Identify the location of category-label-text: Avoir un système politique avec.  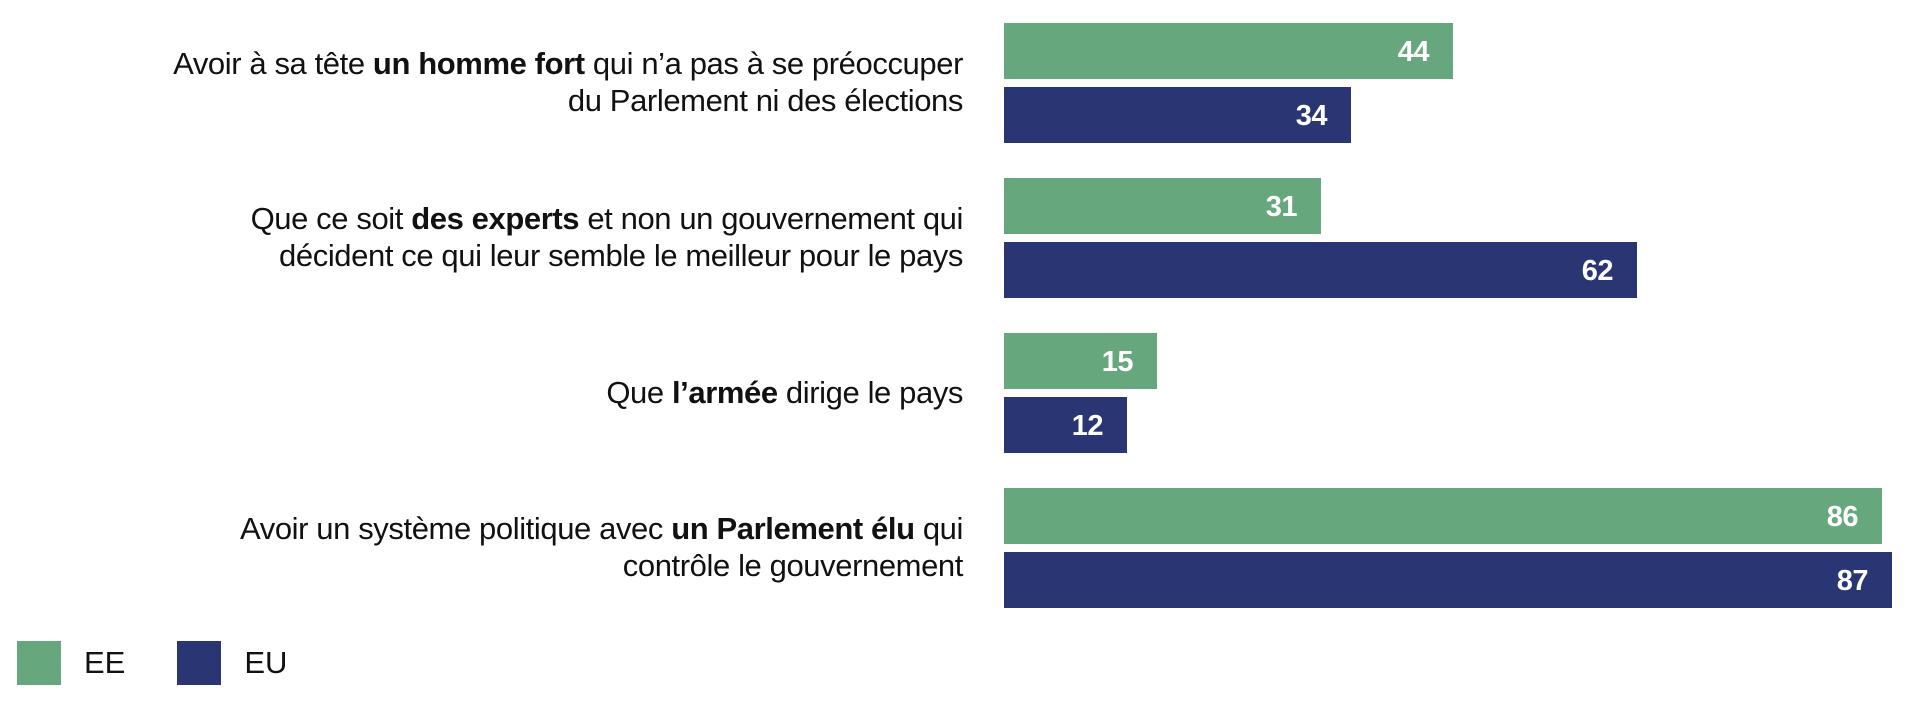
(456, 528).